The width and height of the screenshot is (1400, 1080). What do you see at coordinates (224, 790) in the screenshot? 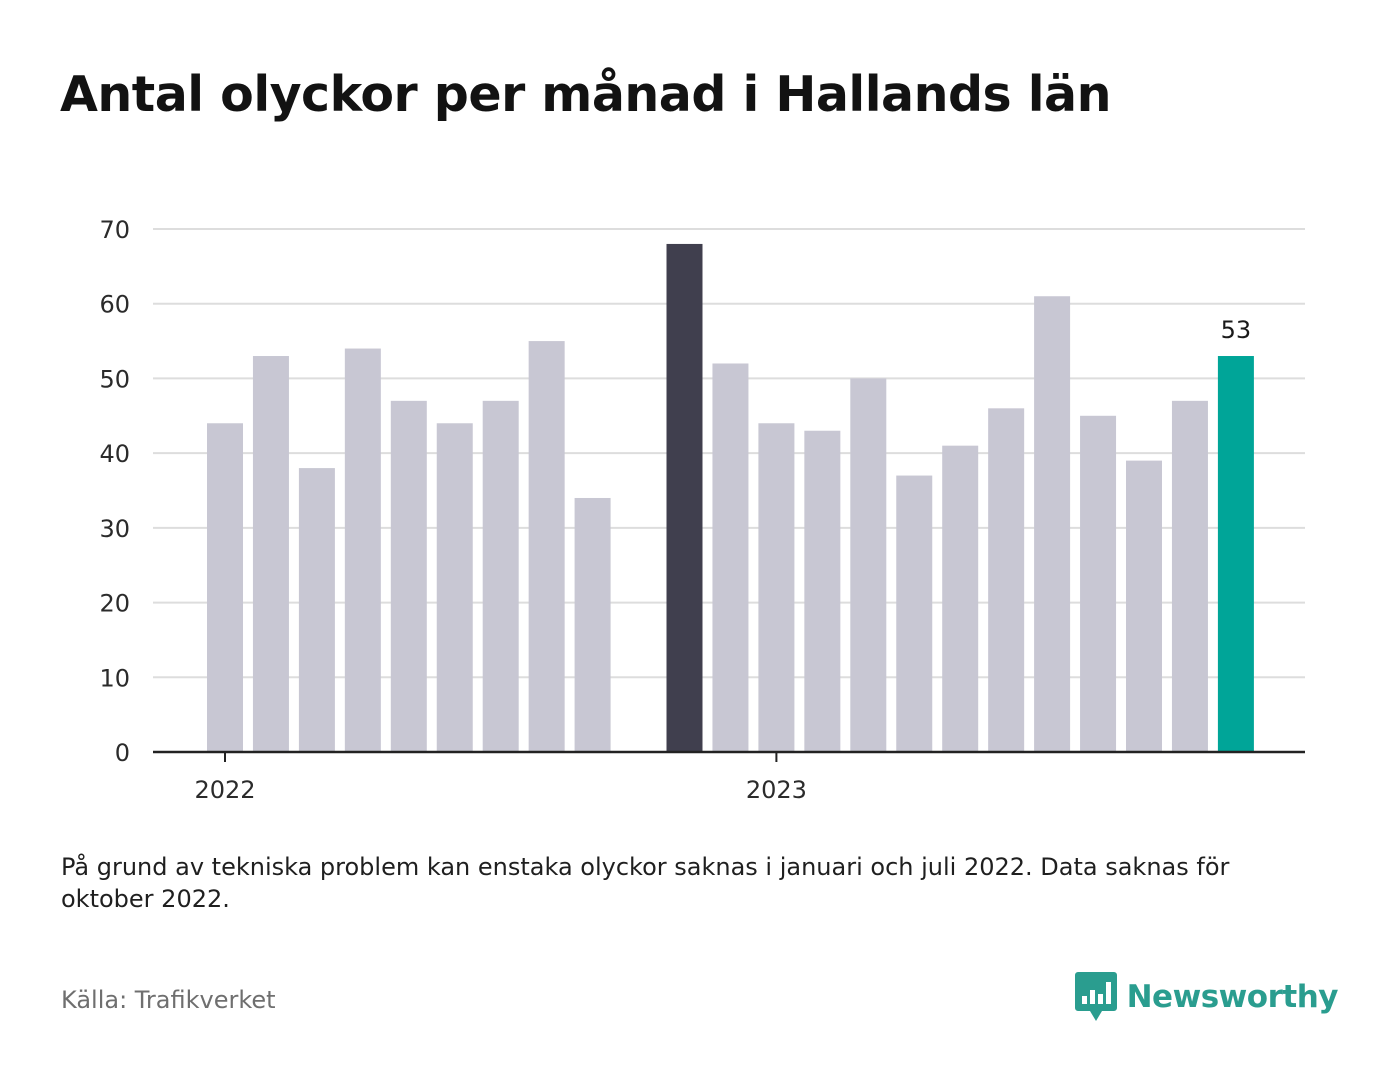
I see `x-tick-label: 2022` at bounding box center [224, 790].